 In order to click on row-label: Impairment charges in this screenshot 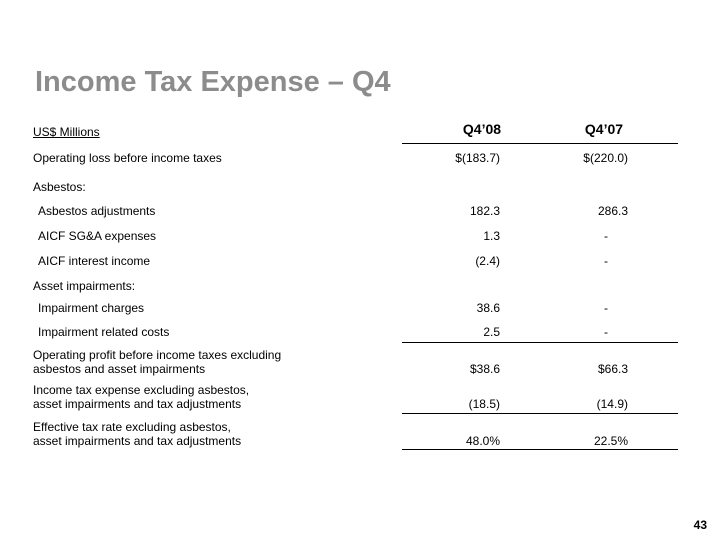, I will do `click(91, 308)`.